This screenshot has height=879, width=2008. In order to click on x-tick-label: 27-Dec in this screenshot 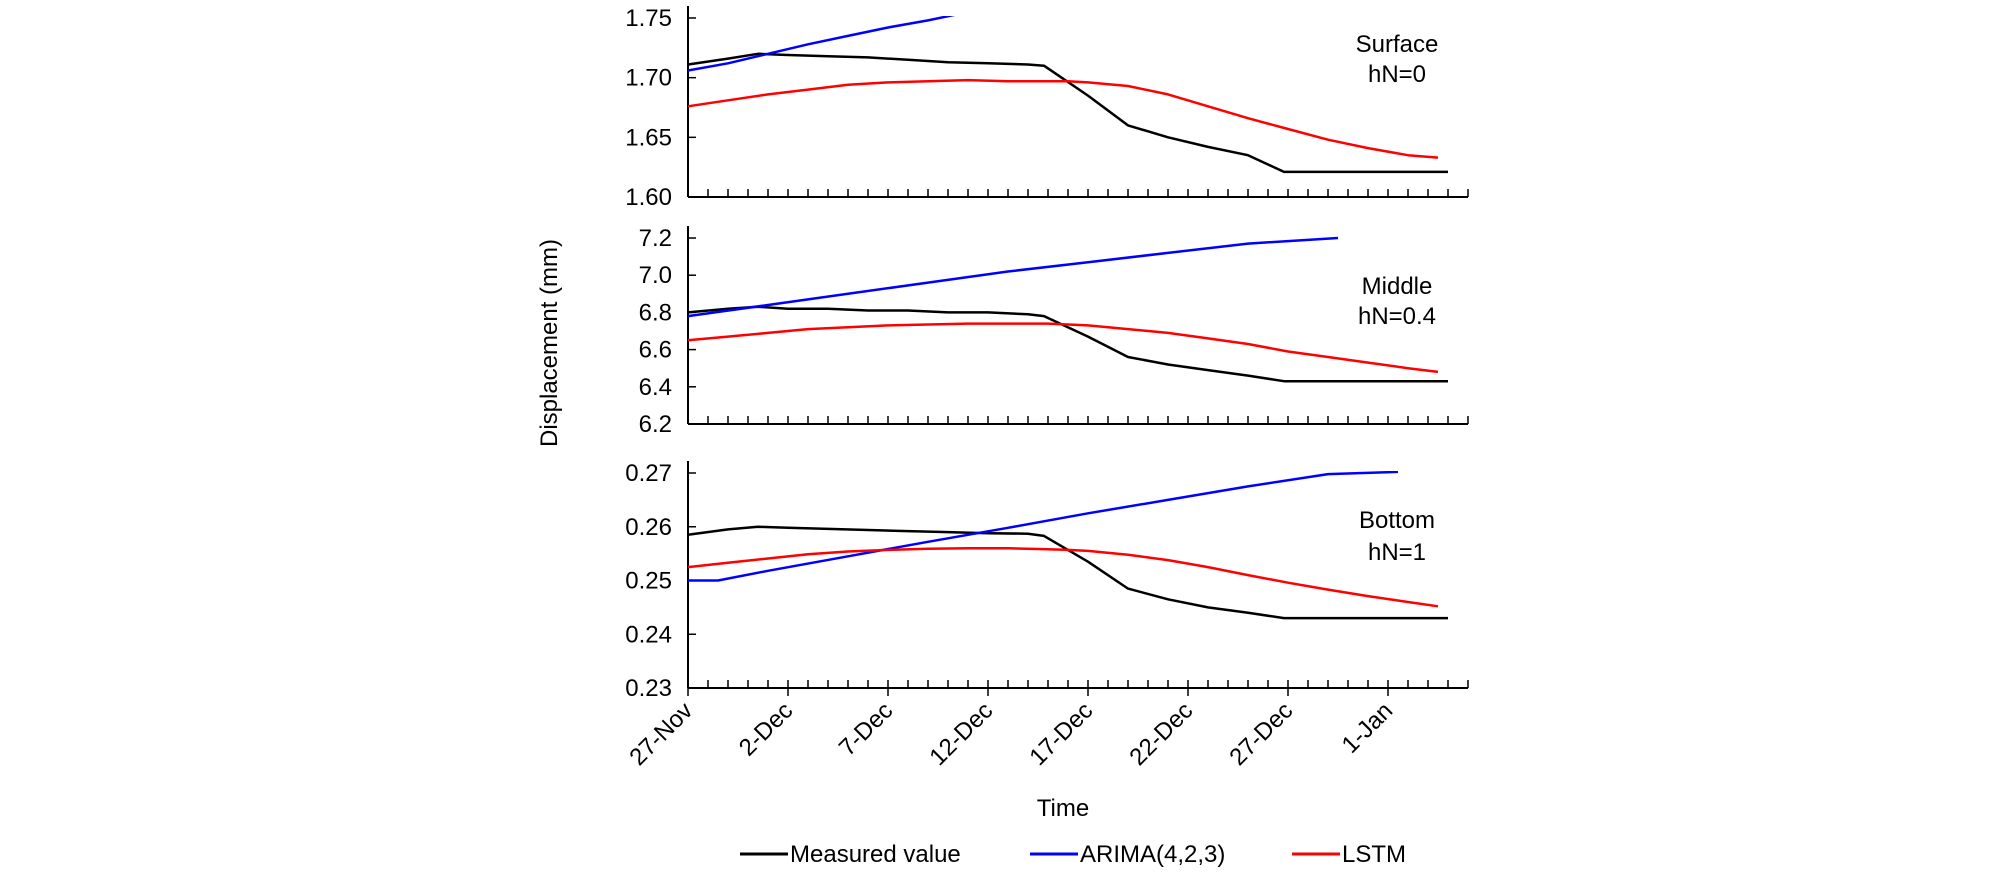, I will do `click(1261, 734)`.